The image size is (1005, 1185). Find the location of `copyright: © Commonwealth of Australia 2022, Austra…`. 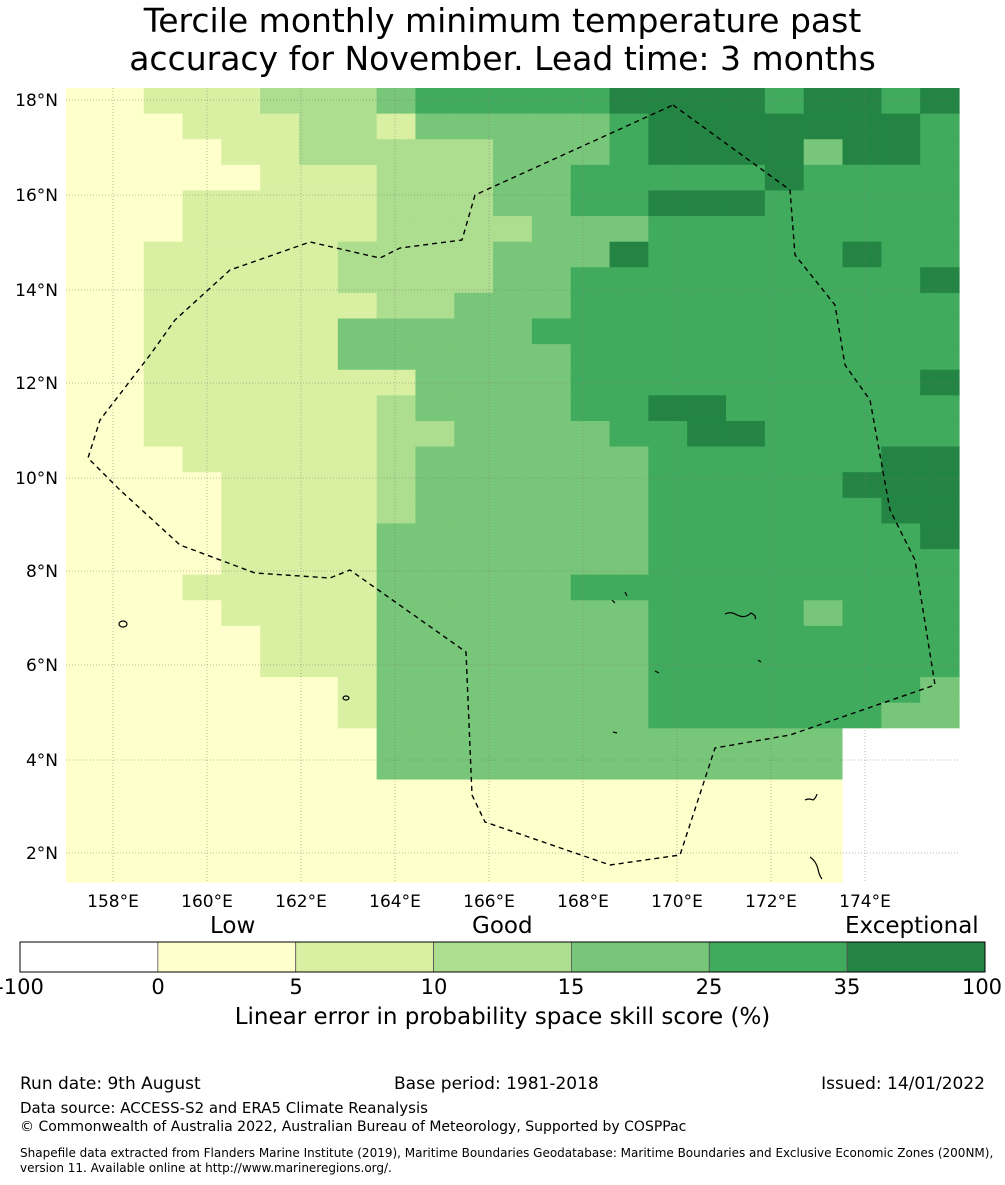

copyright: © Commonwealth of Australia 2022, Austra… is located at coordinates (353, 1127).